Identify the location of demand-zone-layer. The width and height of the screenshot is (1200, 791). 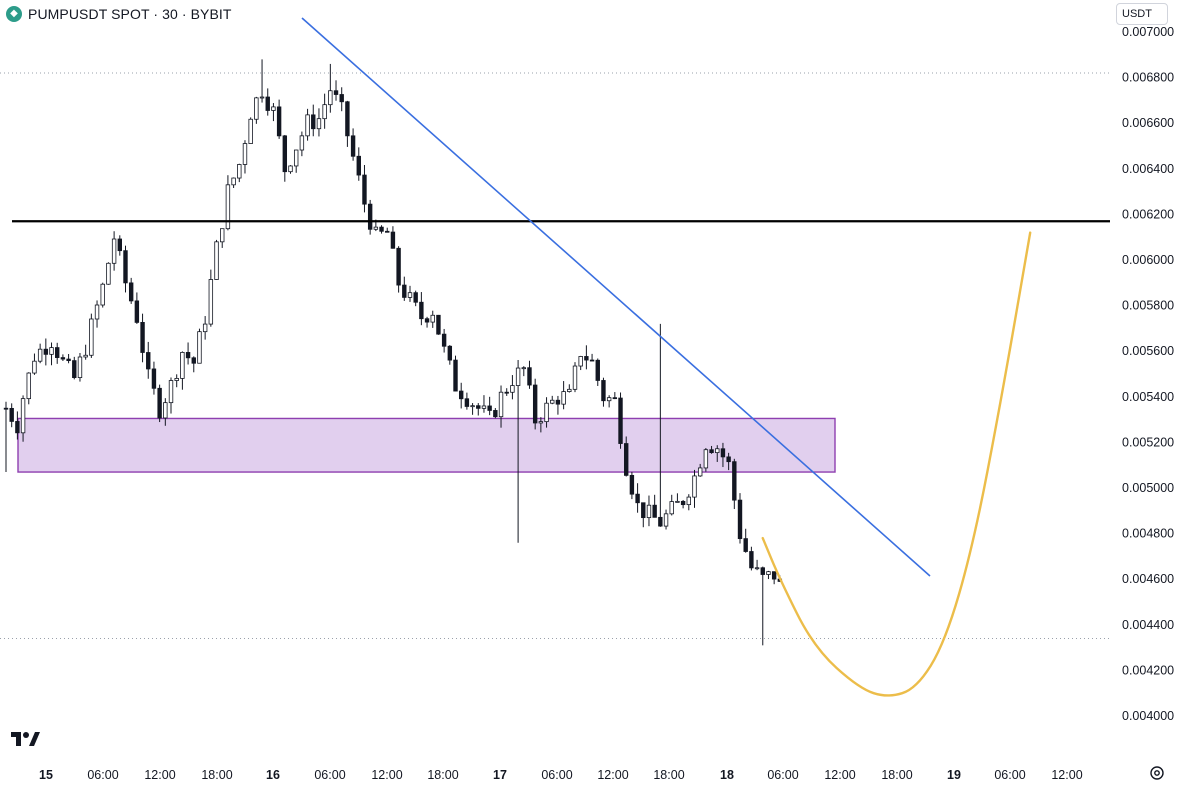
(426, 445).